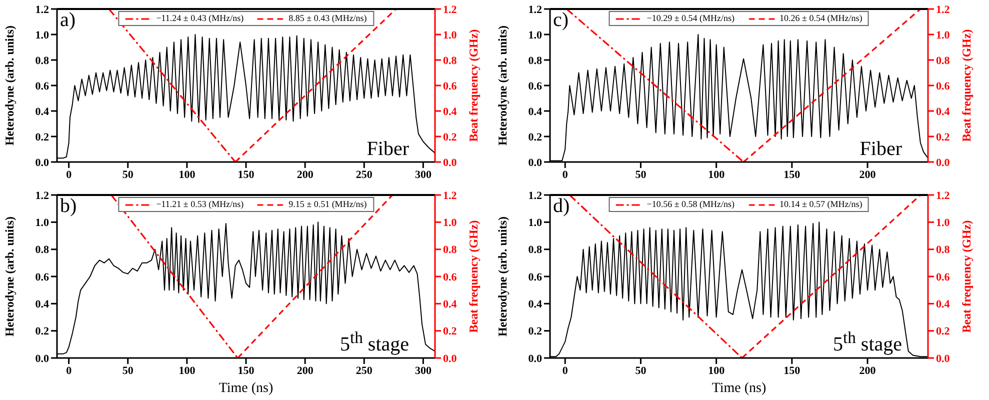  I want to click on legend-label: 10.26 ± 0.54 (MHz/ns), so click(821, 18).